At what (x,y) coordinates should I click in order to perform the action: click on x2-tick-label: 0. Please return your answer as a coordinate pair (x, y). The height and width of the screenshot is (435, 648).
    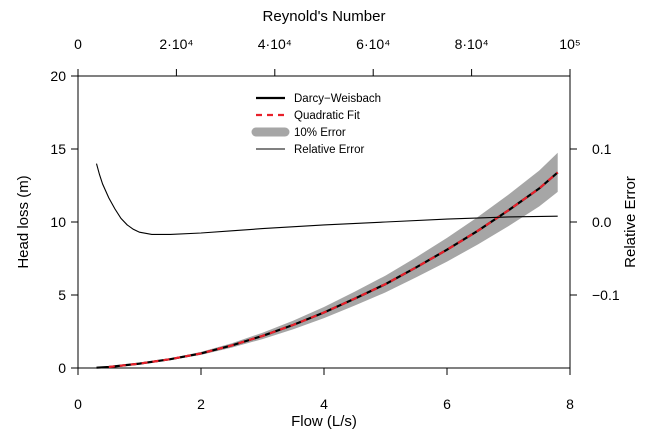
    Looking at the image, I should click on (78, 44).